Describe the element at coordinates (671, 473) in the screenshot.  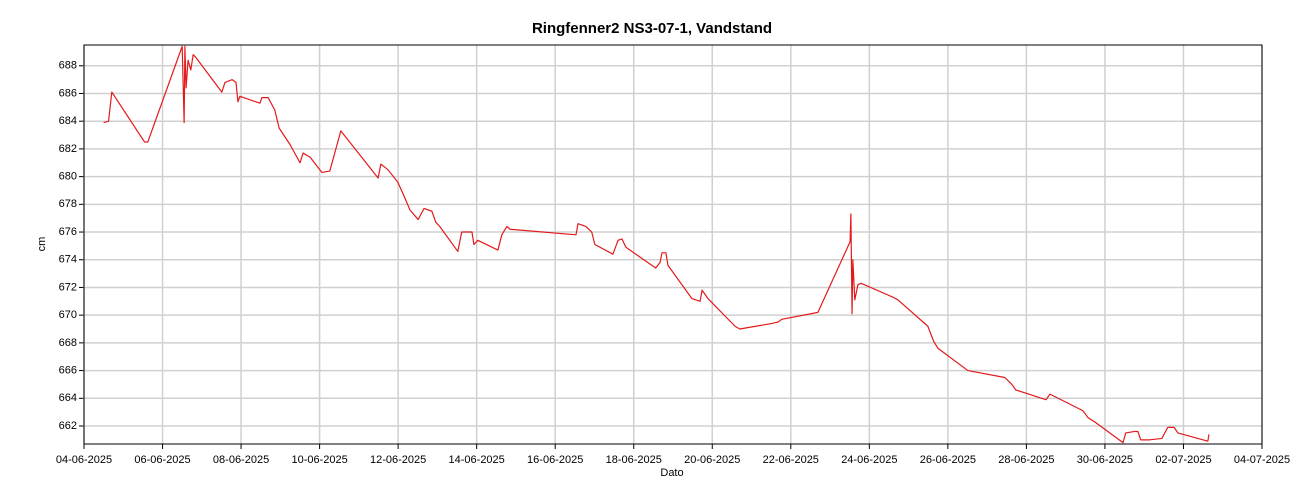
I see `x-axis-label: Dato` at that location.